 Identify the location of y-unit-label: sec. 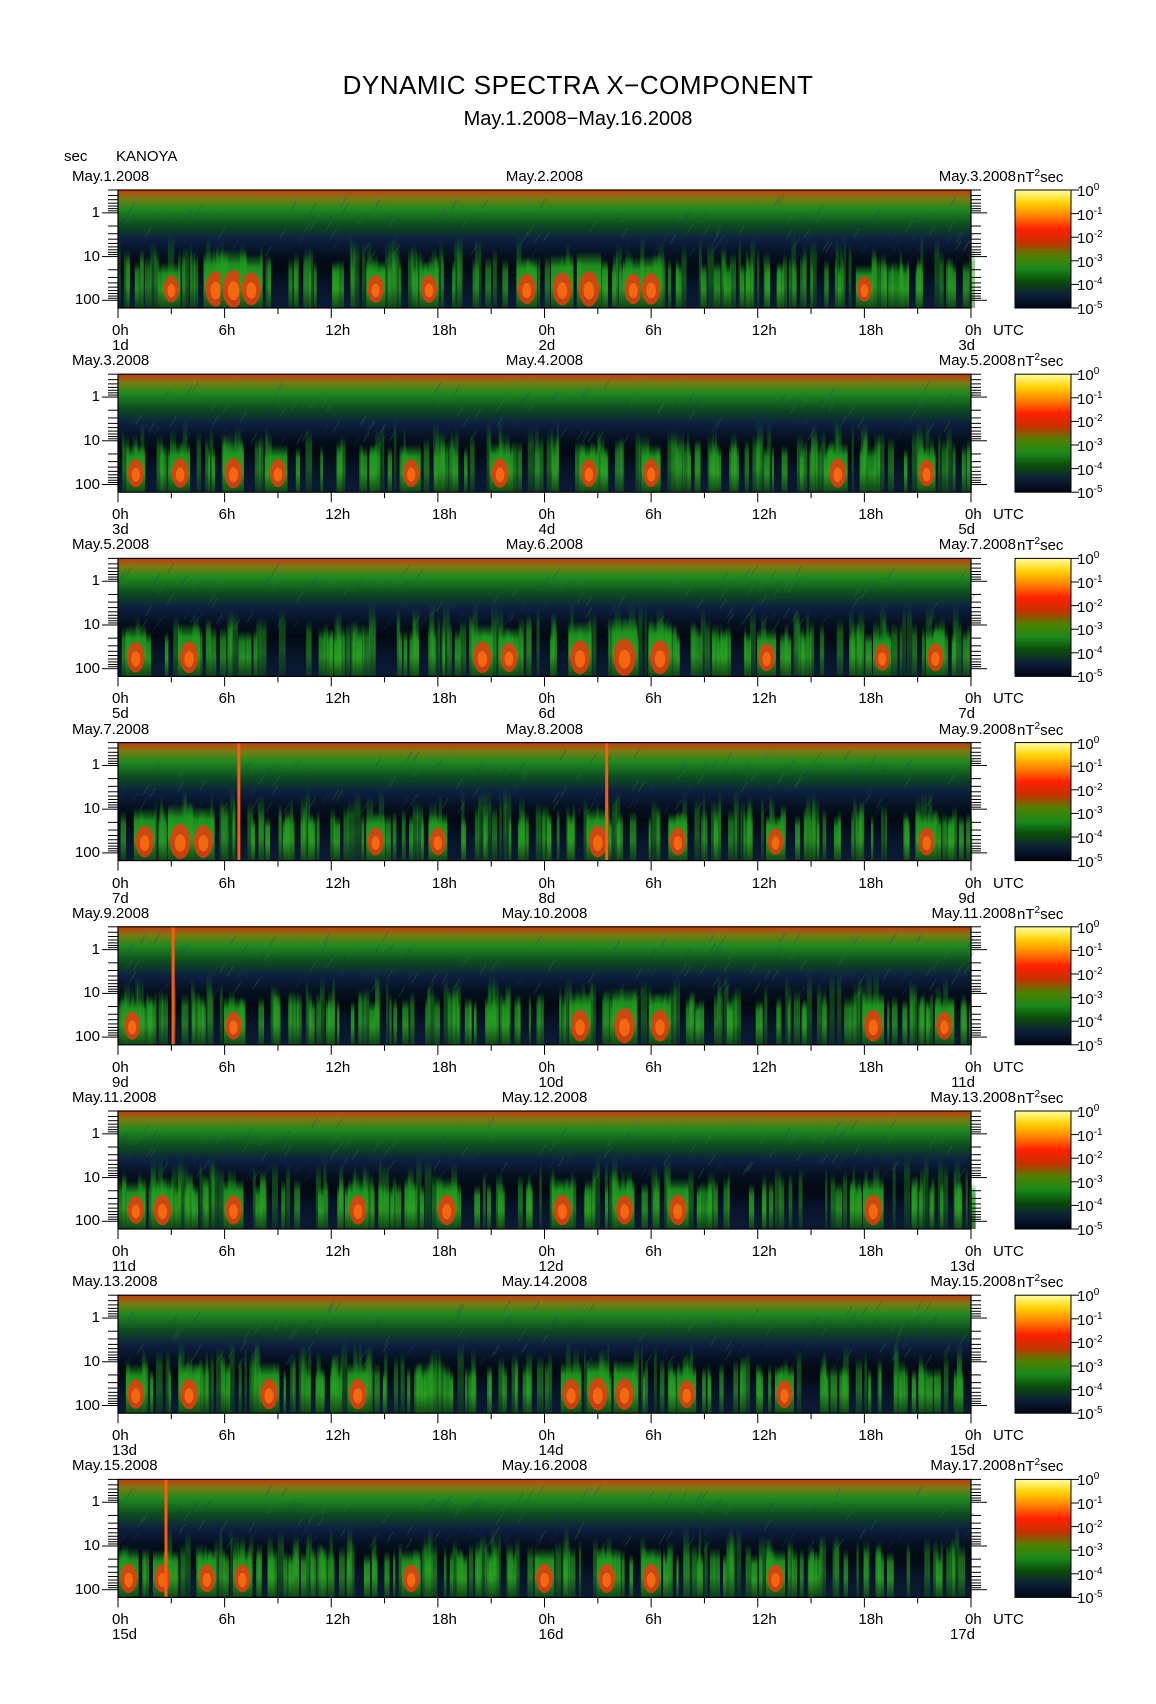
(76, 156).